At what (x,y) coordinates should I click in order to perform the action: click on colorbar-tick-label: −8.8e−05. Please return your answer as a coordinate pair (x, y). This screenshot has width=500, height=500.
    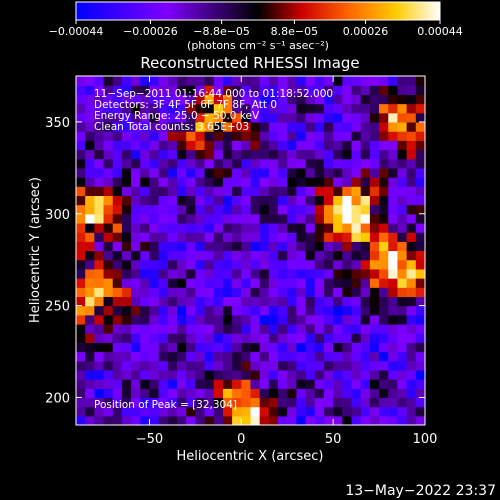
    Looking at the image, I should click on (221, 31).